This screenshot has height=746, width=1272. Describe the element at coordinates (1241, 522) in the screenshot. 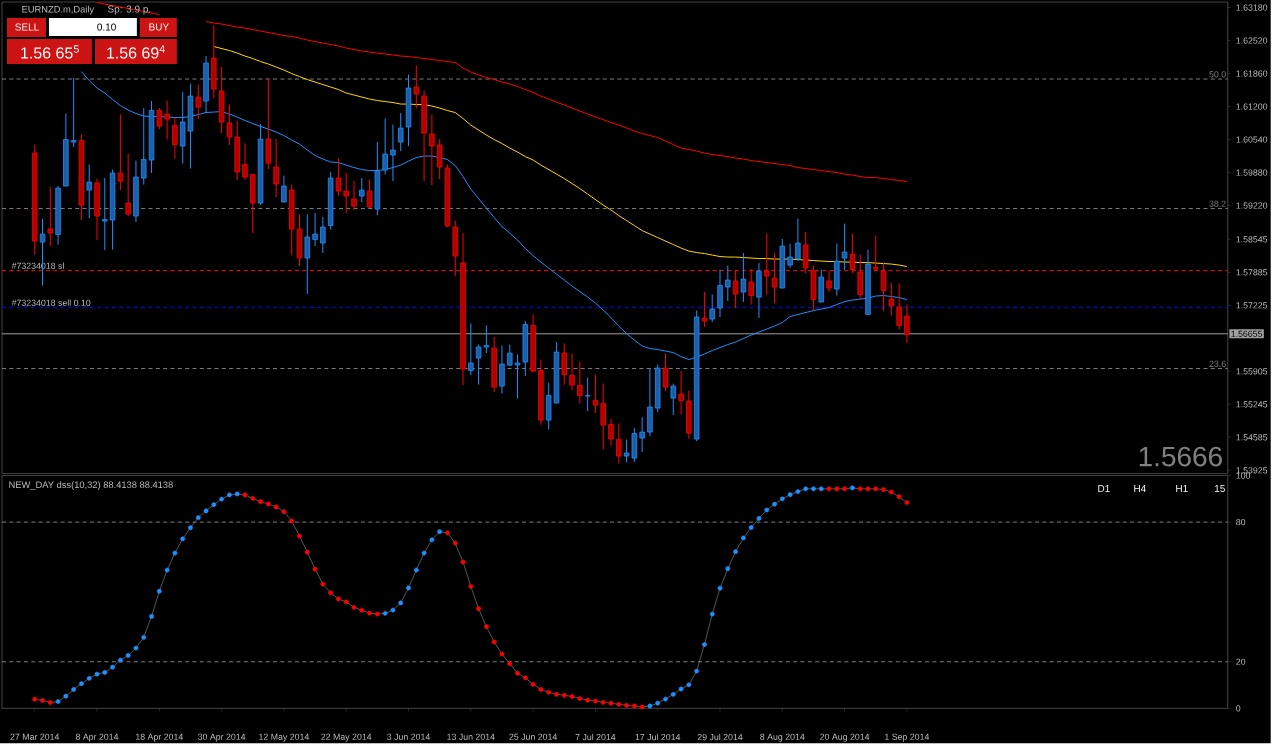

I see `y-tick-label: 80` at that location.